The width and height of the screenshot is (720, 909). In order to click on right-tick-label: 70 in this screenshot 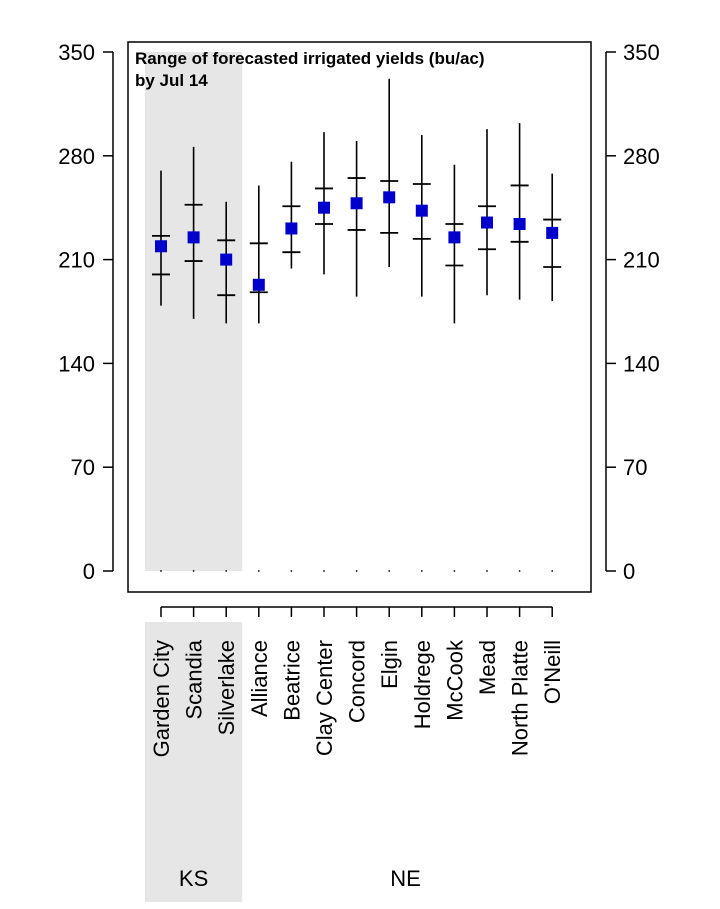, I will do `click(635, 467)`.